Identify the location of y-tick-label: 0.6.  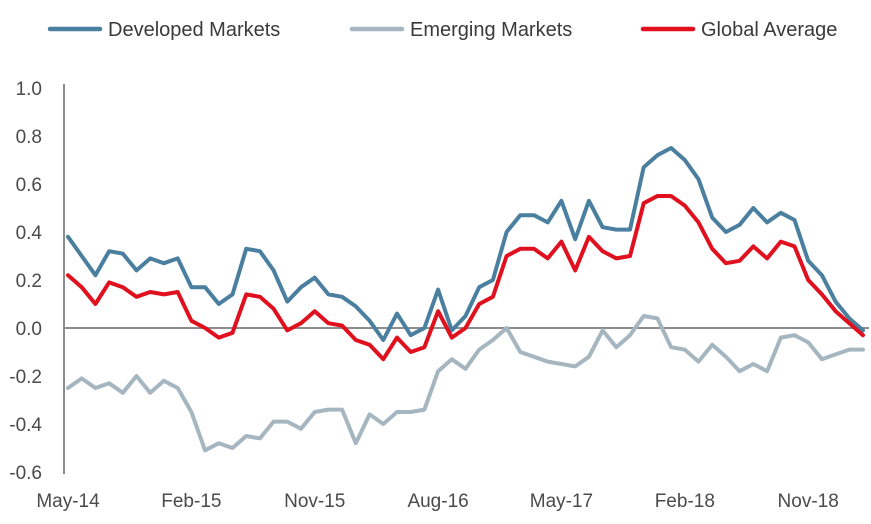
(29, 185).